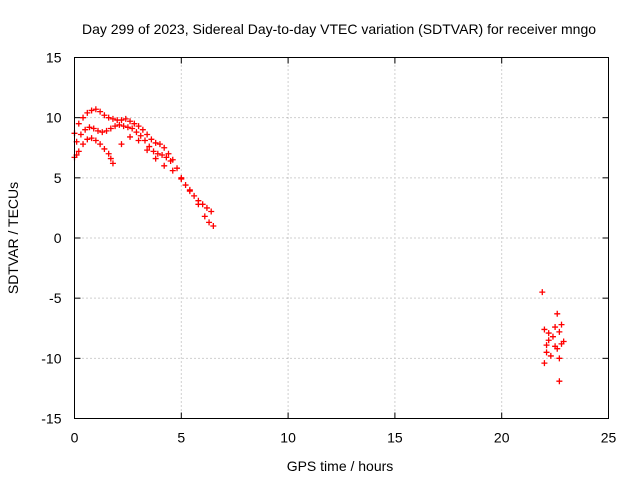  I want to click on x-tick-label: 15, so click(395, 438).